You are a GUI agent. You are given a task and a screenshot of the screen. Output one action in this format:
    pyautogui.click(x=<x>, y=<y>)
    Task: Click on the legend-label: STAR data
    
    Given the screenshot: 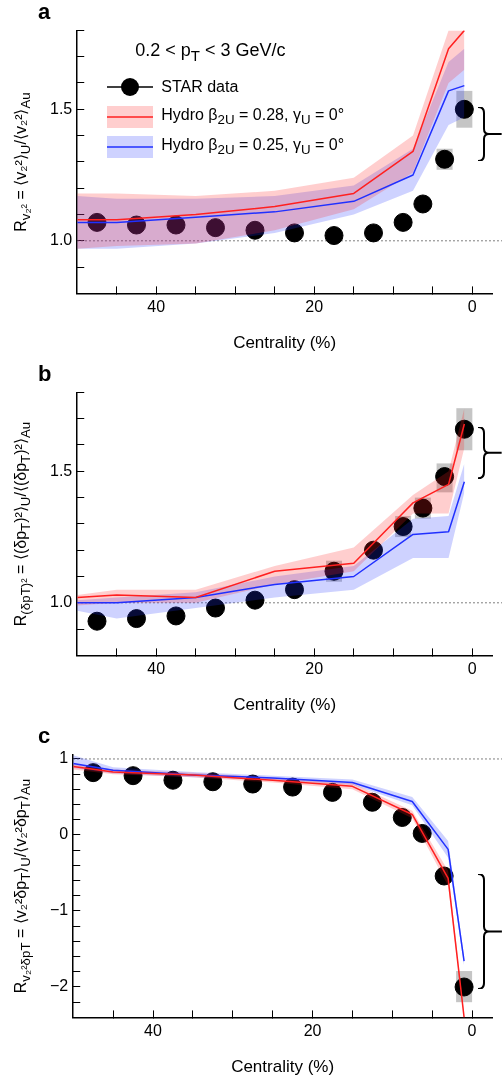 What is the action you would take?
    pyautogui.click(x=200, y=86)
    